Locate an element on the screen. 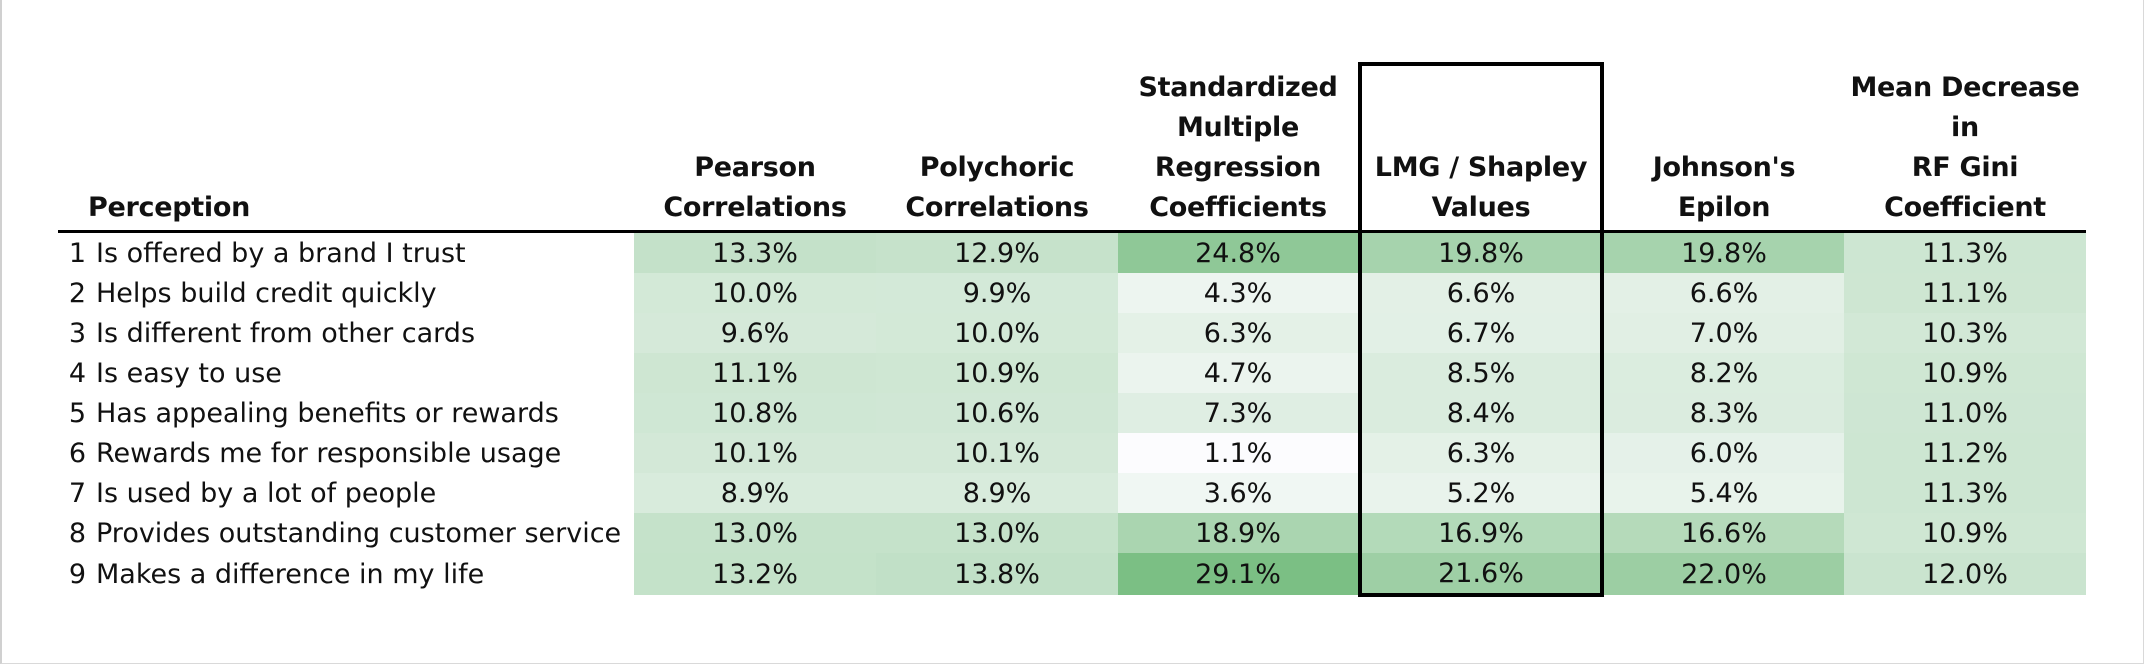  heatmap-cell-johnson-s-epilon: 6.0% is located at coordinates (1723, 453).